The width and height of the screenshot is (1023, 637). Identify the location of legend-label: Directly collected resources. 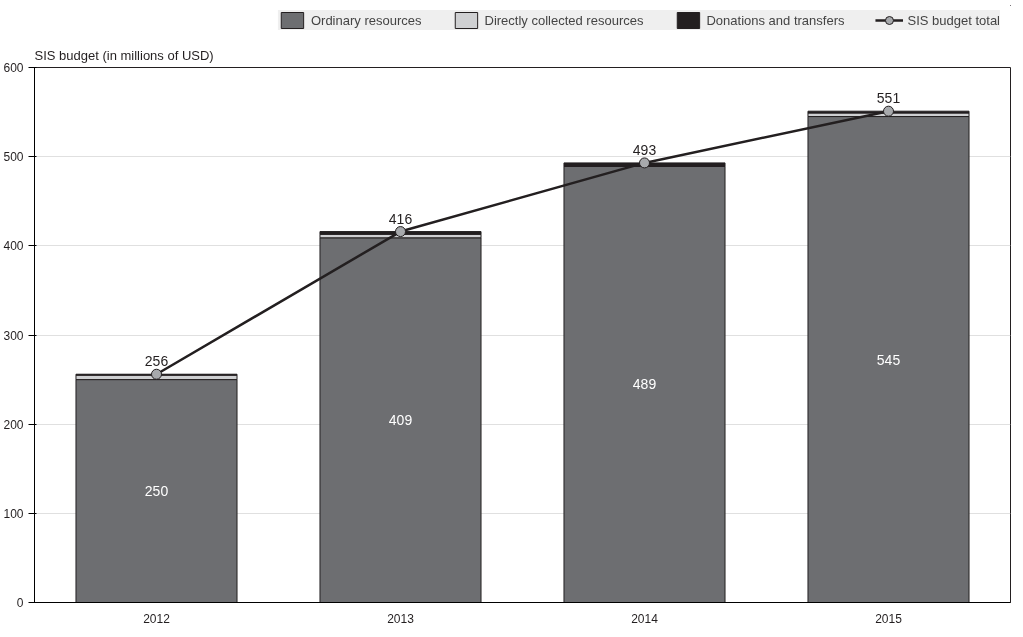
(564, 20).